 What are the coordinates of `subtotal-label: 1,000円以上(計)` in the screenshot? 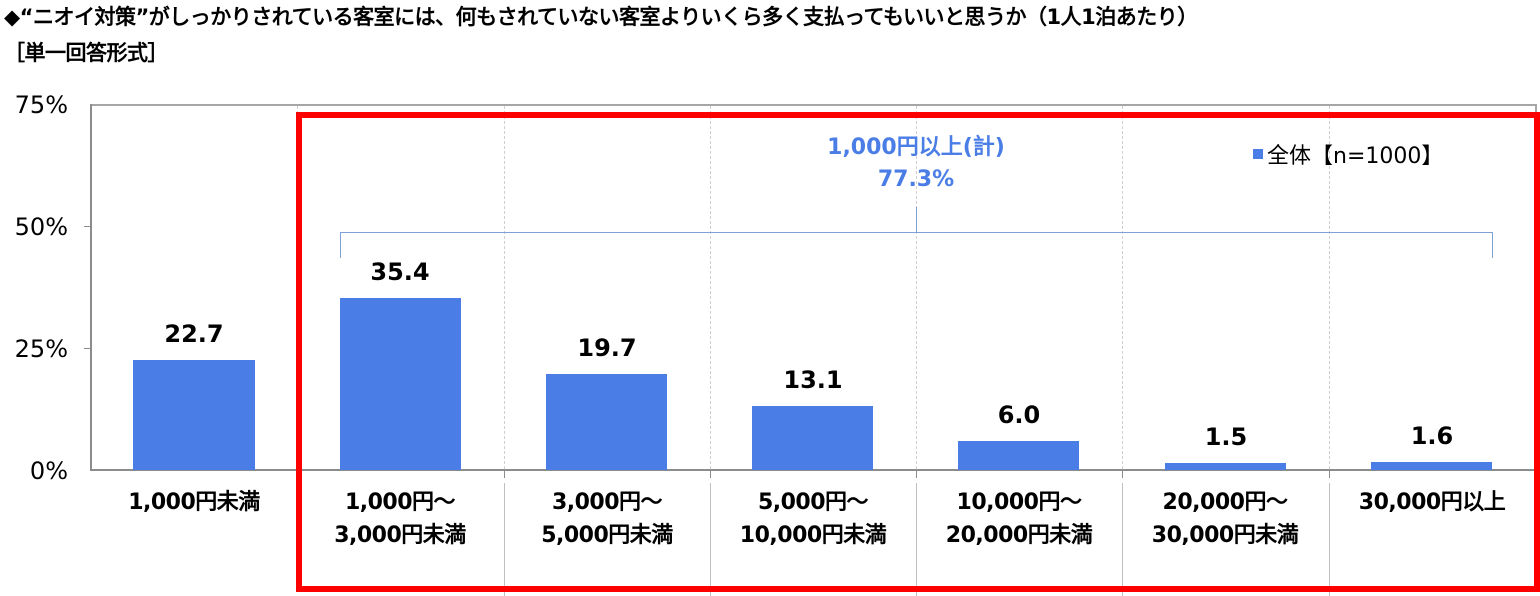 It's located at (916, 147).